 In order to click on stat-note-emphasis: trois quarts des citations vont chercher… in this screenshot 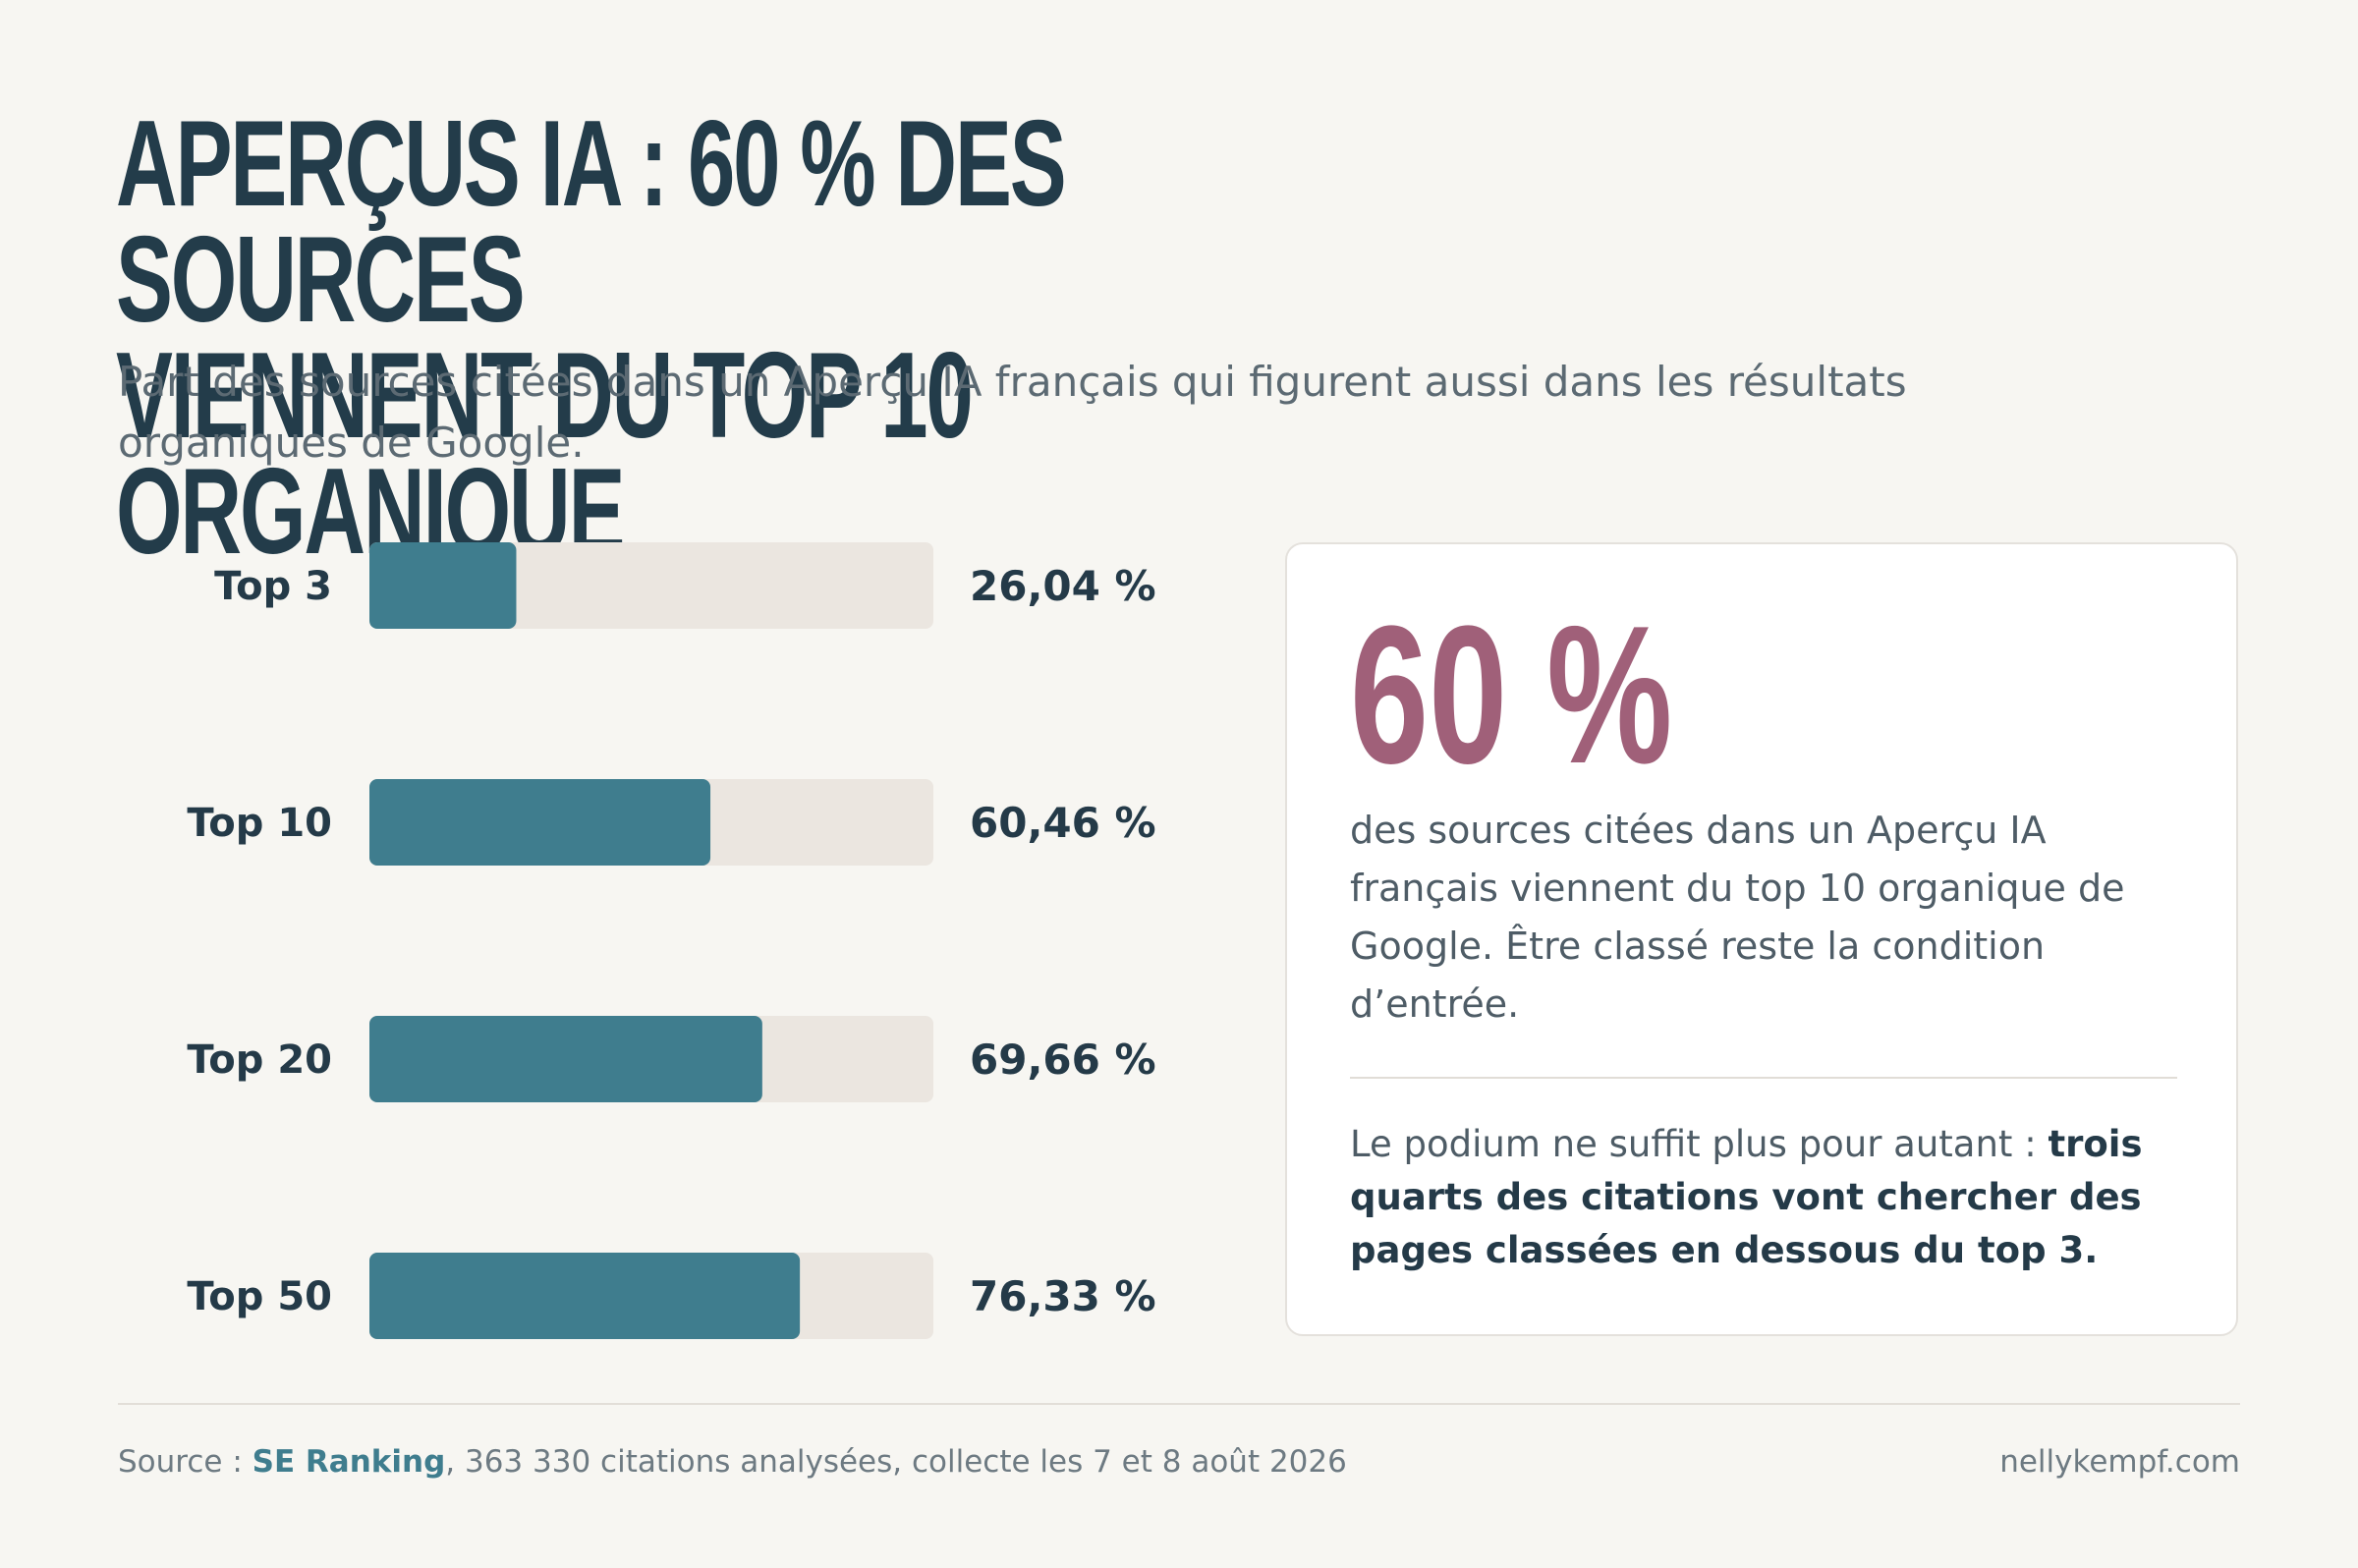, I will do `click(1747, 1197)`.